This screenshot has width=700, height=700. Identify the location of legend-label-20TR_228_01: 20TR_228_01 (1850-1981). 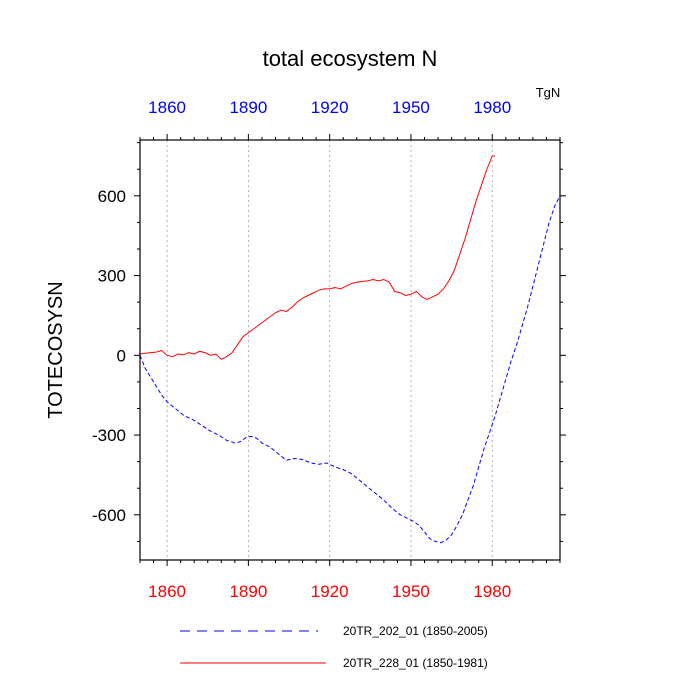
(415, 663).